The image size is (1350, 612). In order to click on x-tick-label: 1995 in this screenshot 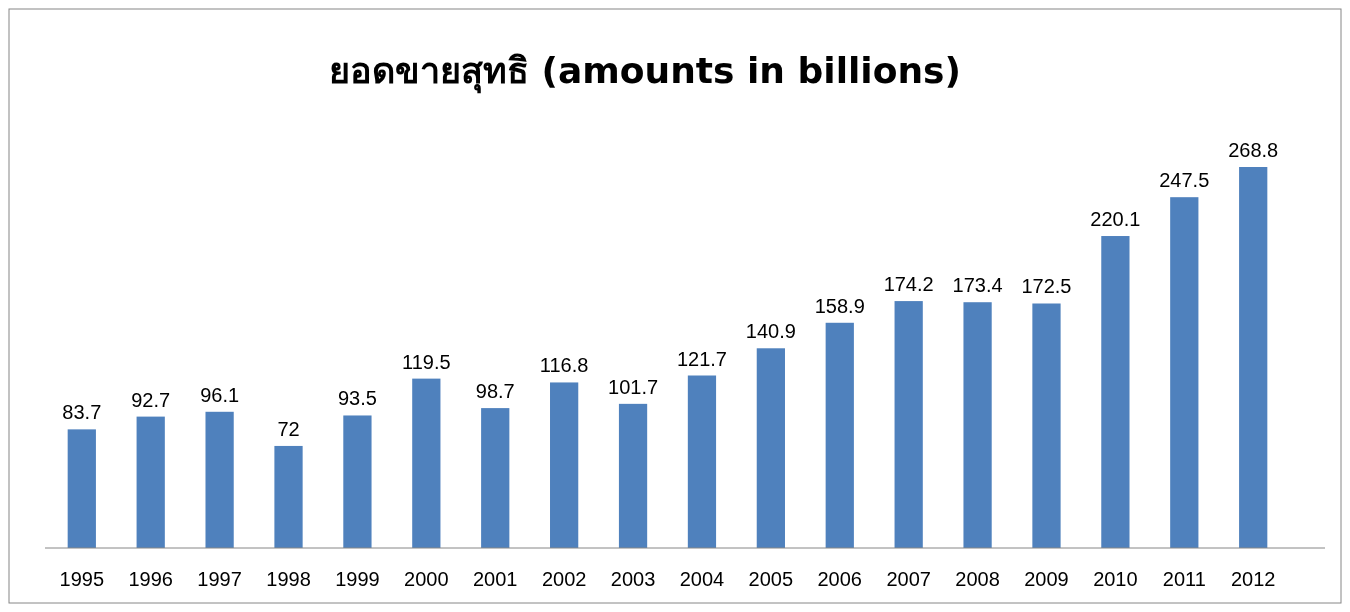, I will do `click(82, 579)`.